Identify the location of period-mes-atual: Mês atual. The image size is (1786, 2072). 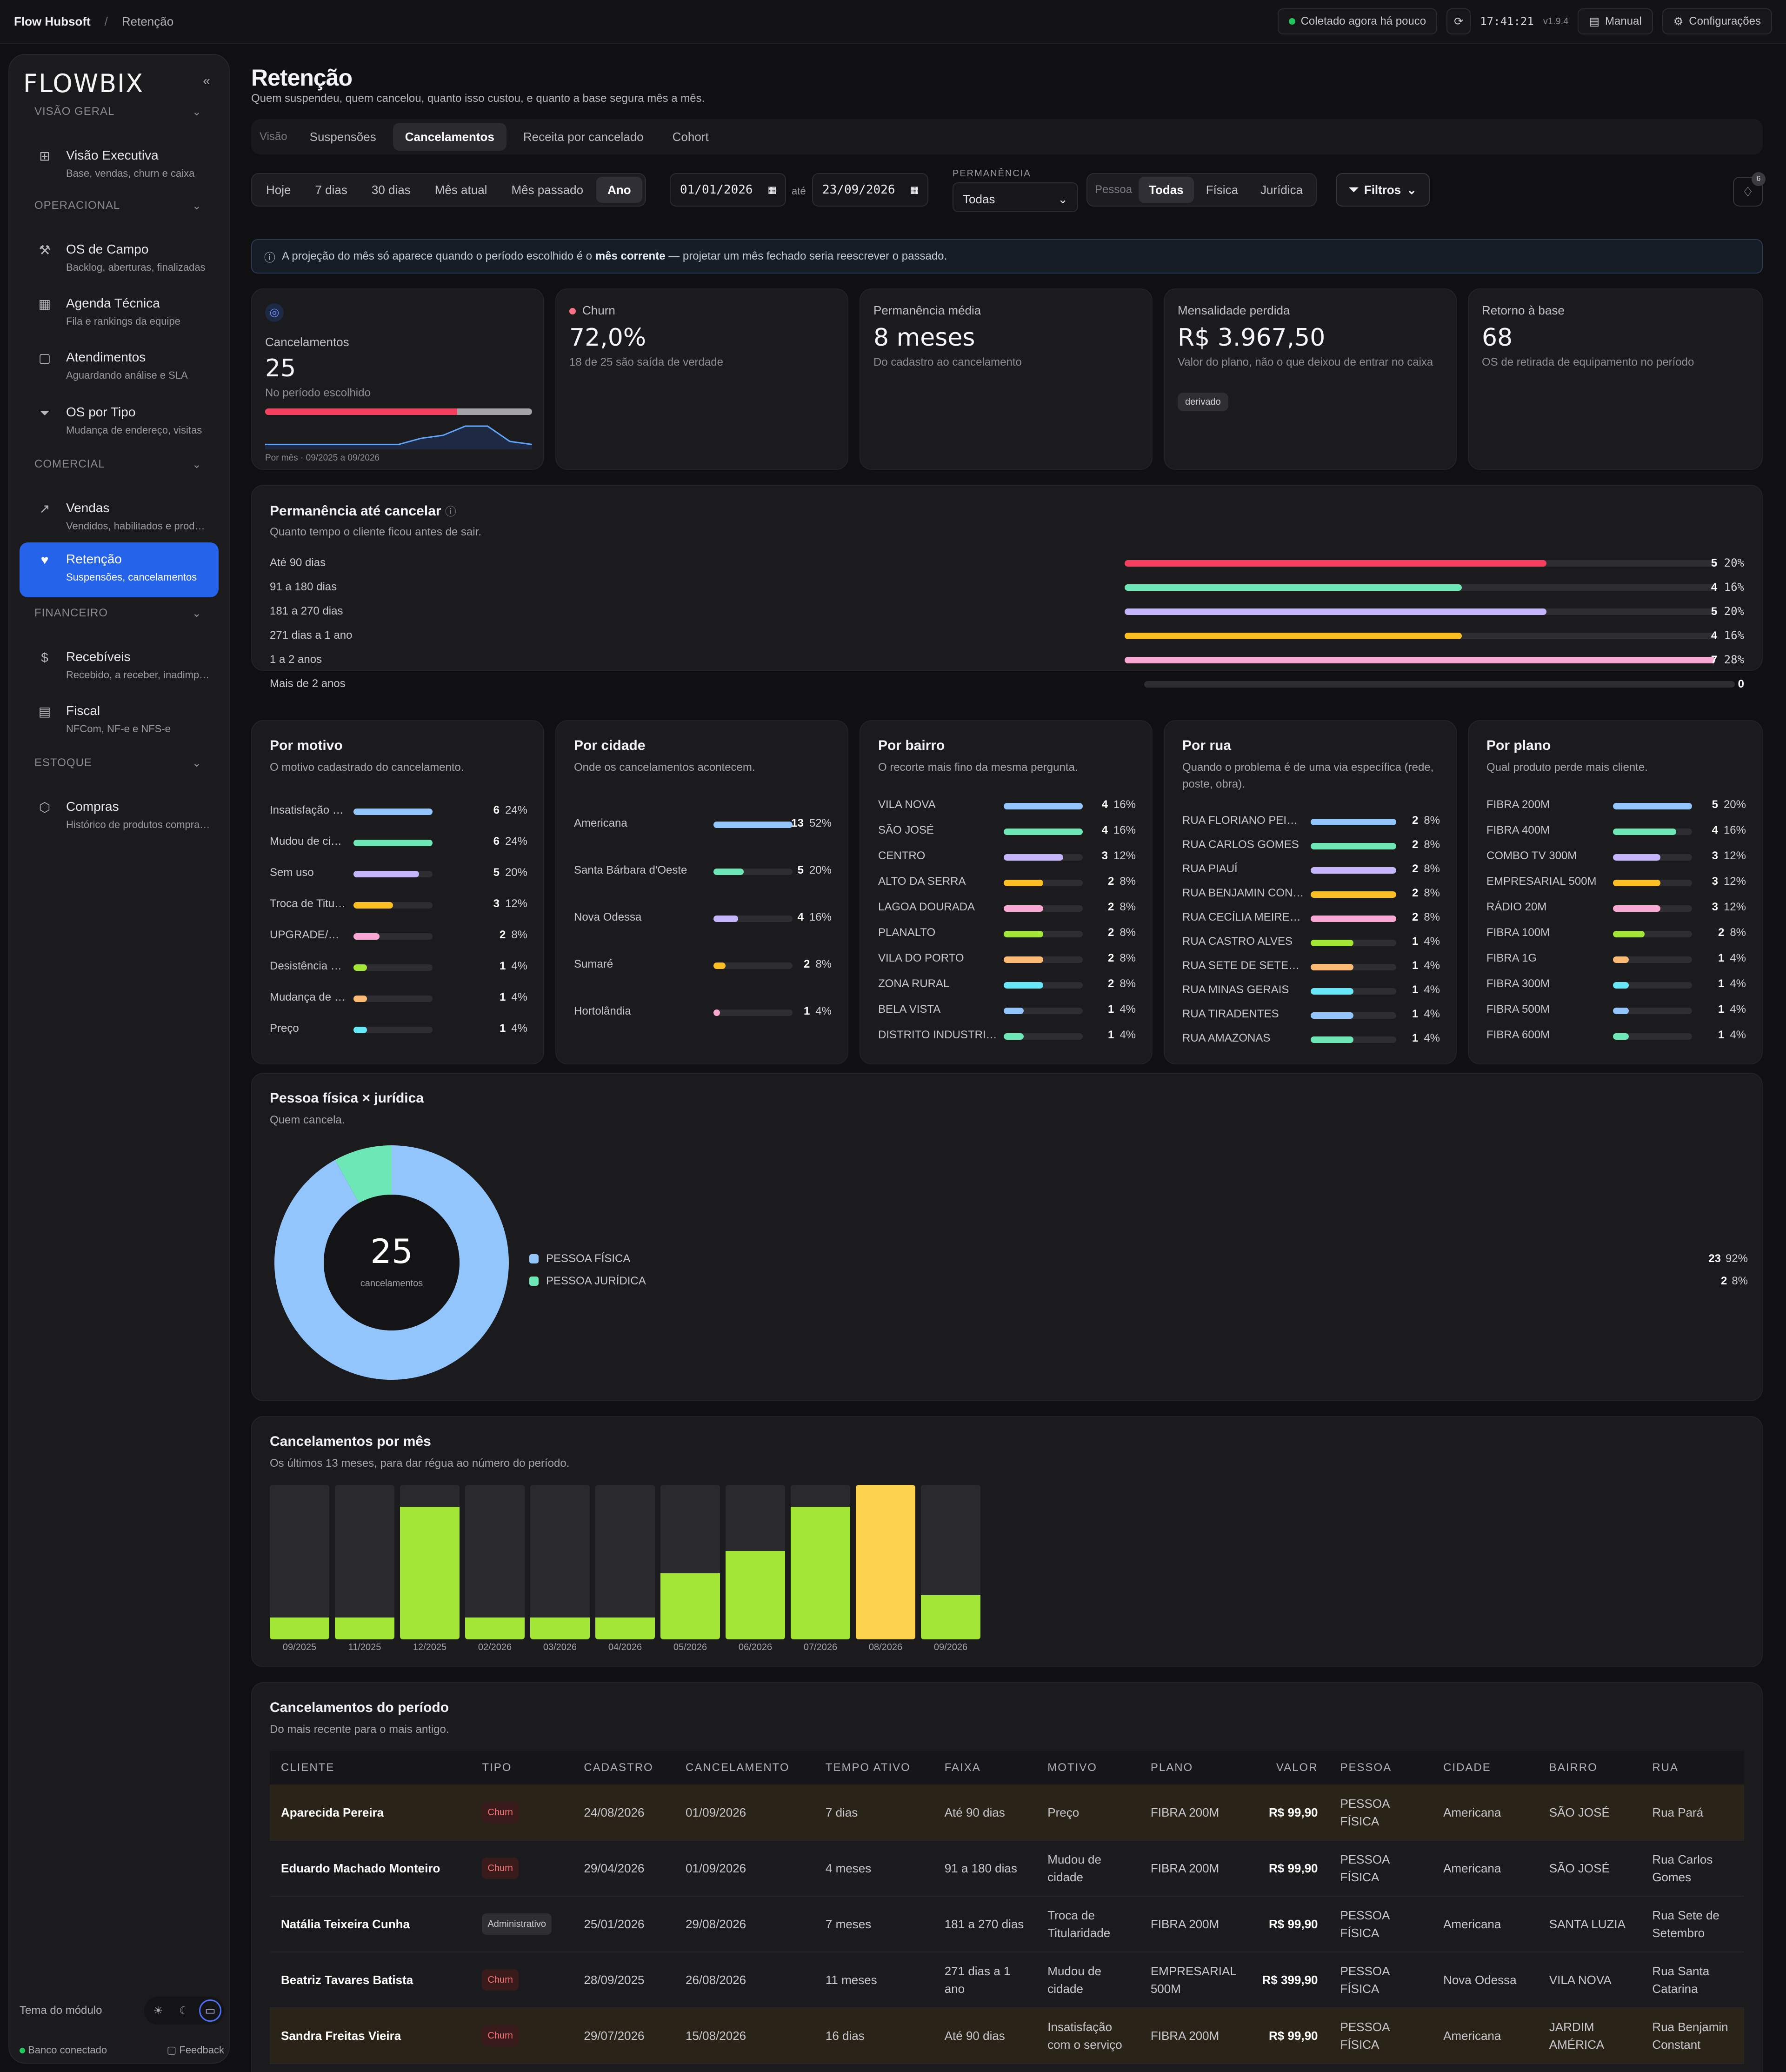
(460, 190).